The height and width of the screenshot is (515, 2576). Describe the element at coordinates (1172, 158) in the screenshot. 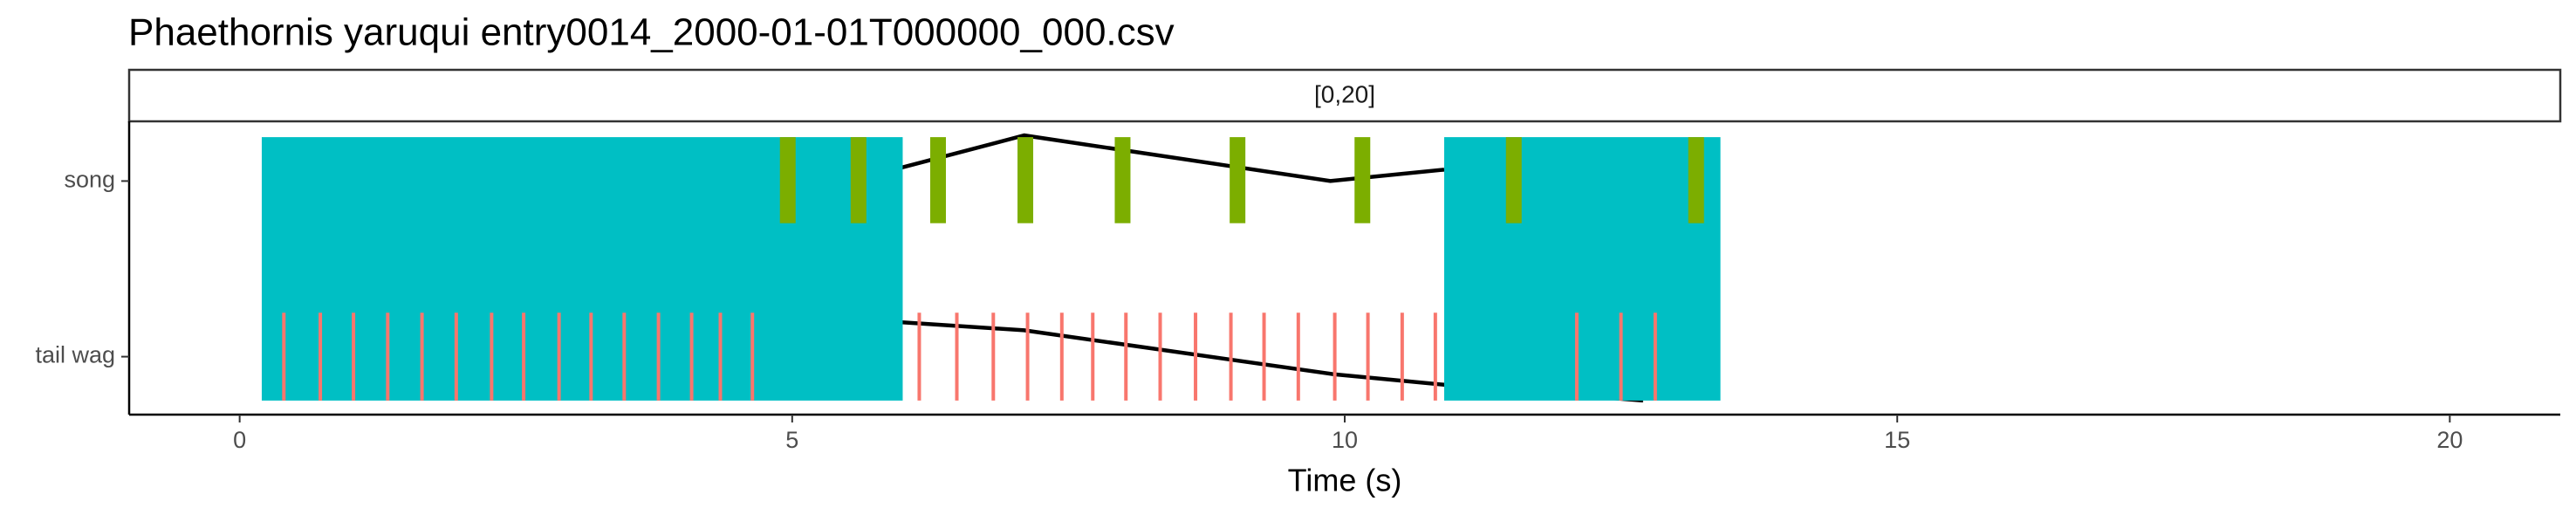

I see `rate-line` at that location.